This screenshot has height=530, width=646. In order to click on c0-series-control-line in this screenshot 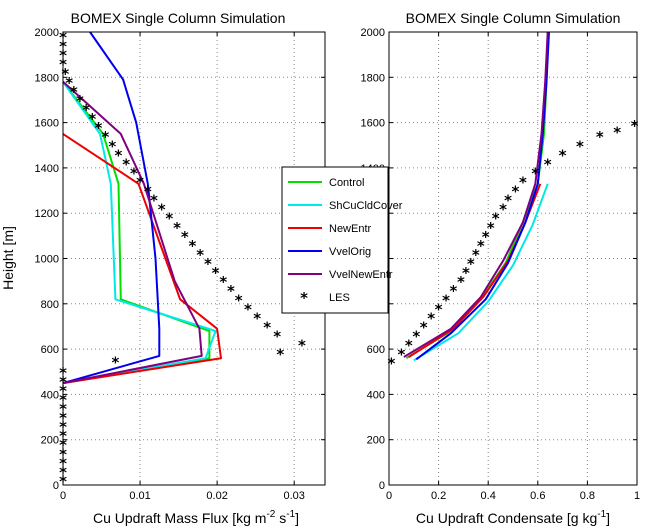, I will do `click(136, 233)`.